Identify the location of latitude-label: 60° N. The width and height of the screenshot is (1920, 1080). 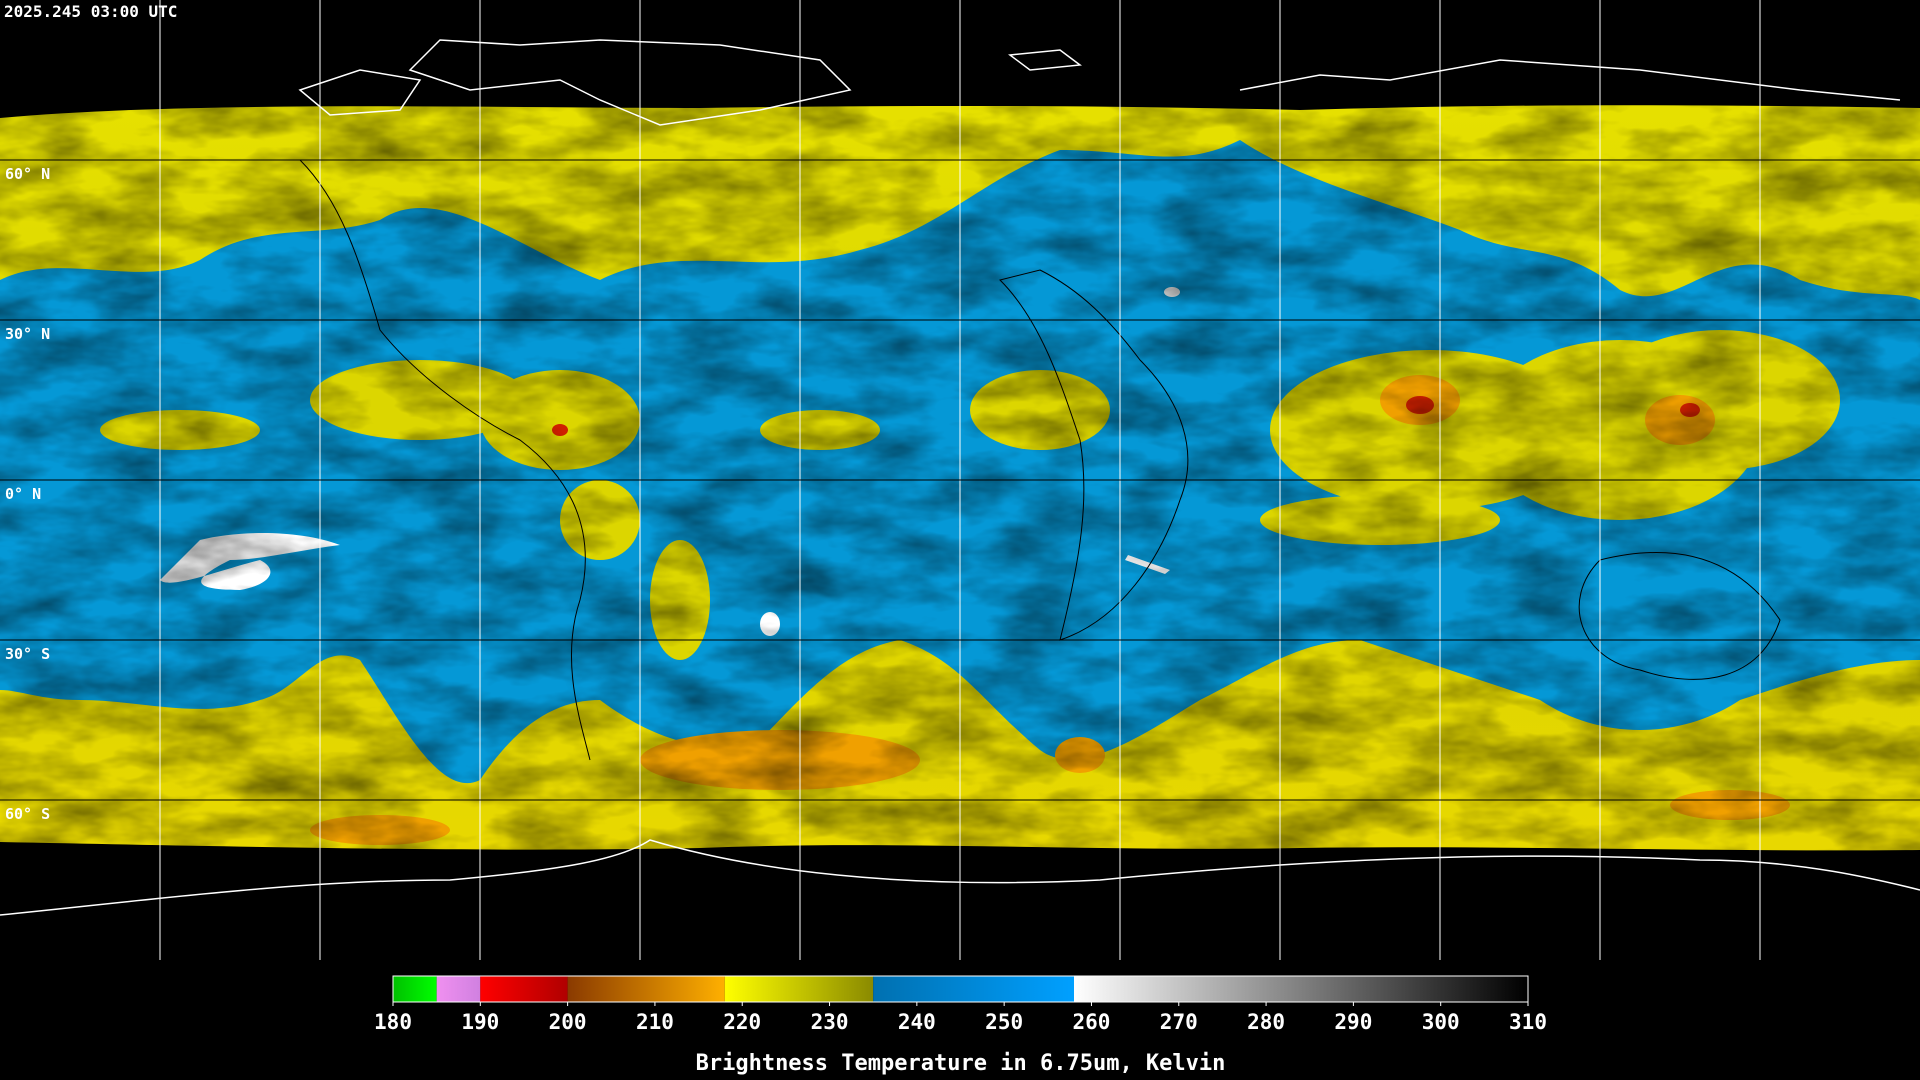
(27, 174).